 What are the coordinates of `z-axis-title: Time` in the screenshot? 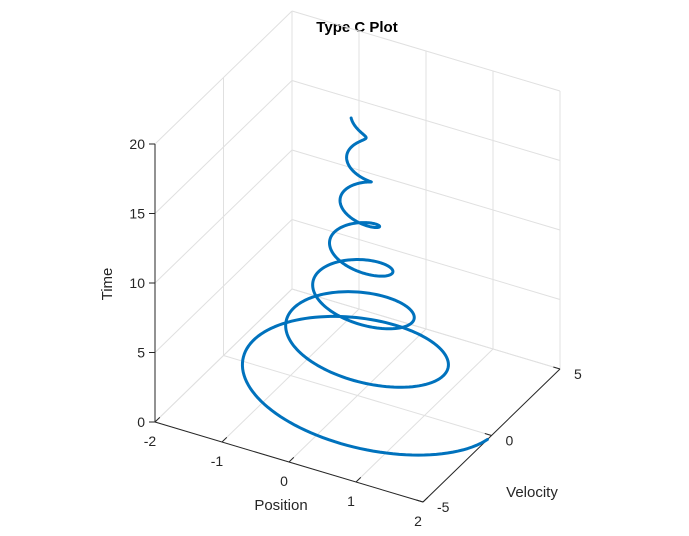 It's located at (107, 284).